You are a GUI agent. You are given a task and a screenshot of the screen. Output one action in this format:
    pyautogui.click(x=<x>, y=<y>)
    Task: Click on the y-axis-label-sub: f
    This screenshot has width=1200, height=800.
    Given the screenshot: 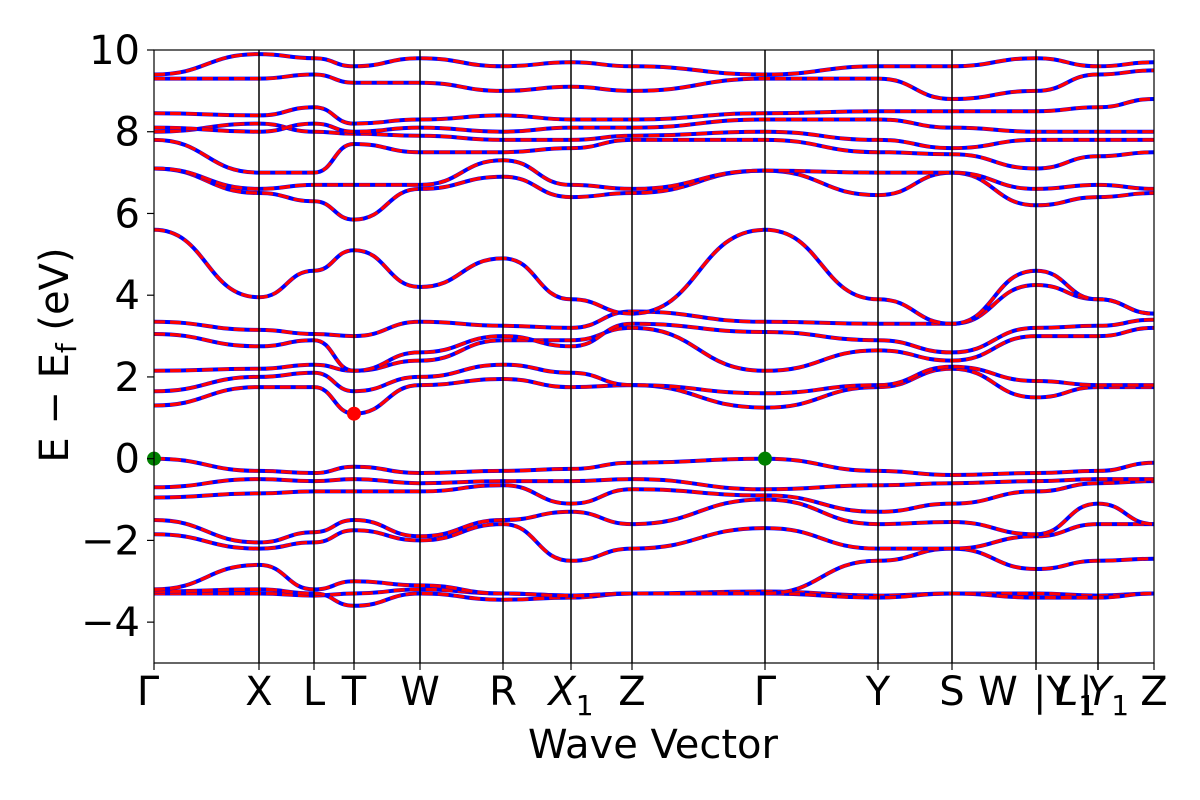 What is the action you would take?
    pyautogui.click(x=66, y=347)
    